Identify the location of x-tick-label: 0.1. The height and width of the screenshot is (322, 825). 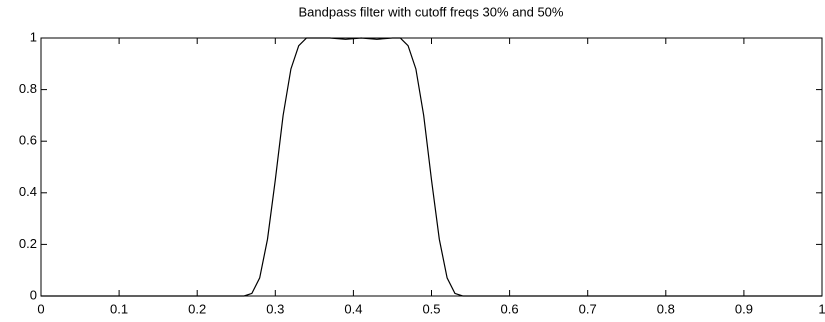
(119, 308).